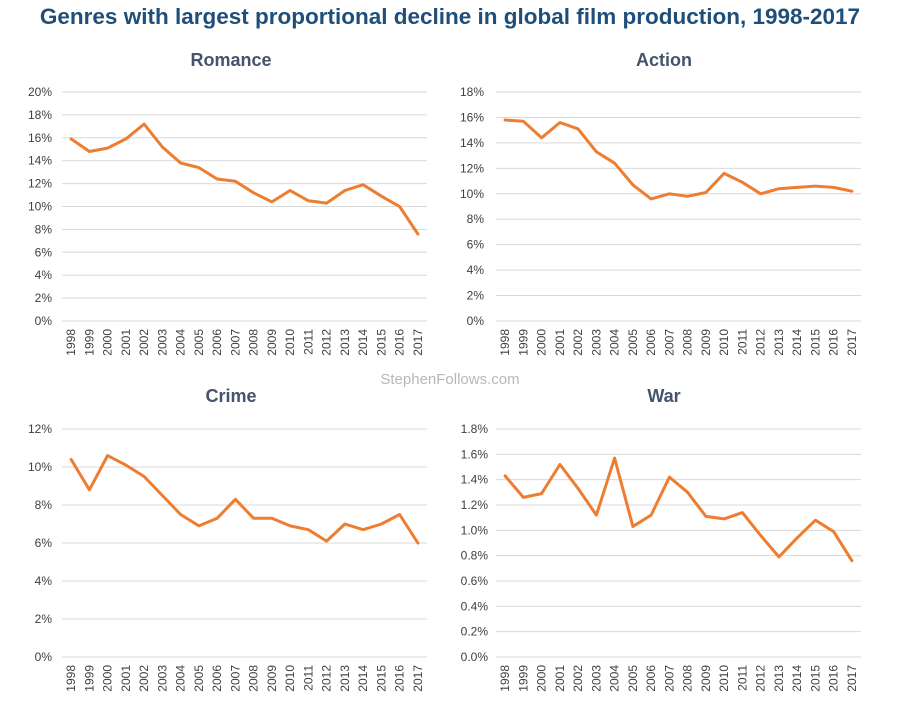 Image resolution: width=900 pixels, height=710 pixels. Describe the element at coordinates (475, 556) in the screenshot. I see `y-tick-label: 0.8%` at that location.